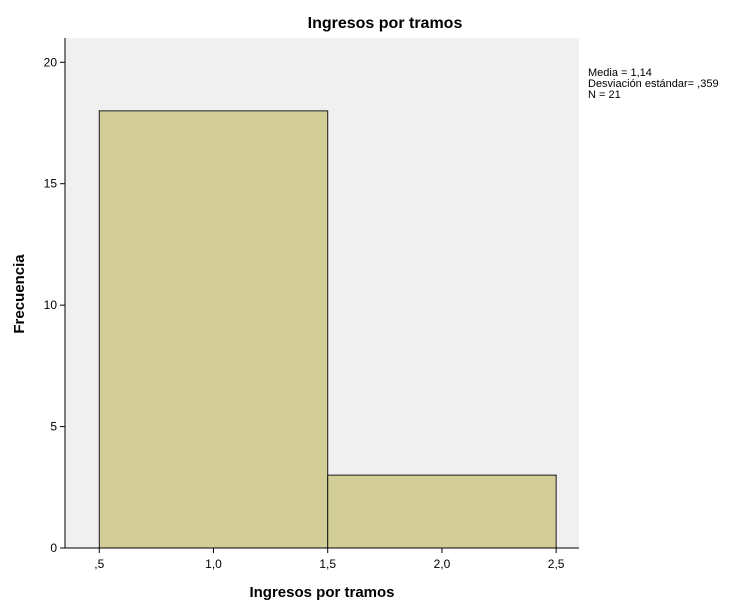  Describe the element at coordinates (99, 564) in the screenshot. I see `x-tick-label: ,5` at that location.